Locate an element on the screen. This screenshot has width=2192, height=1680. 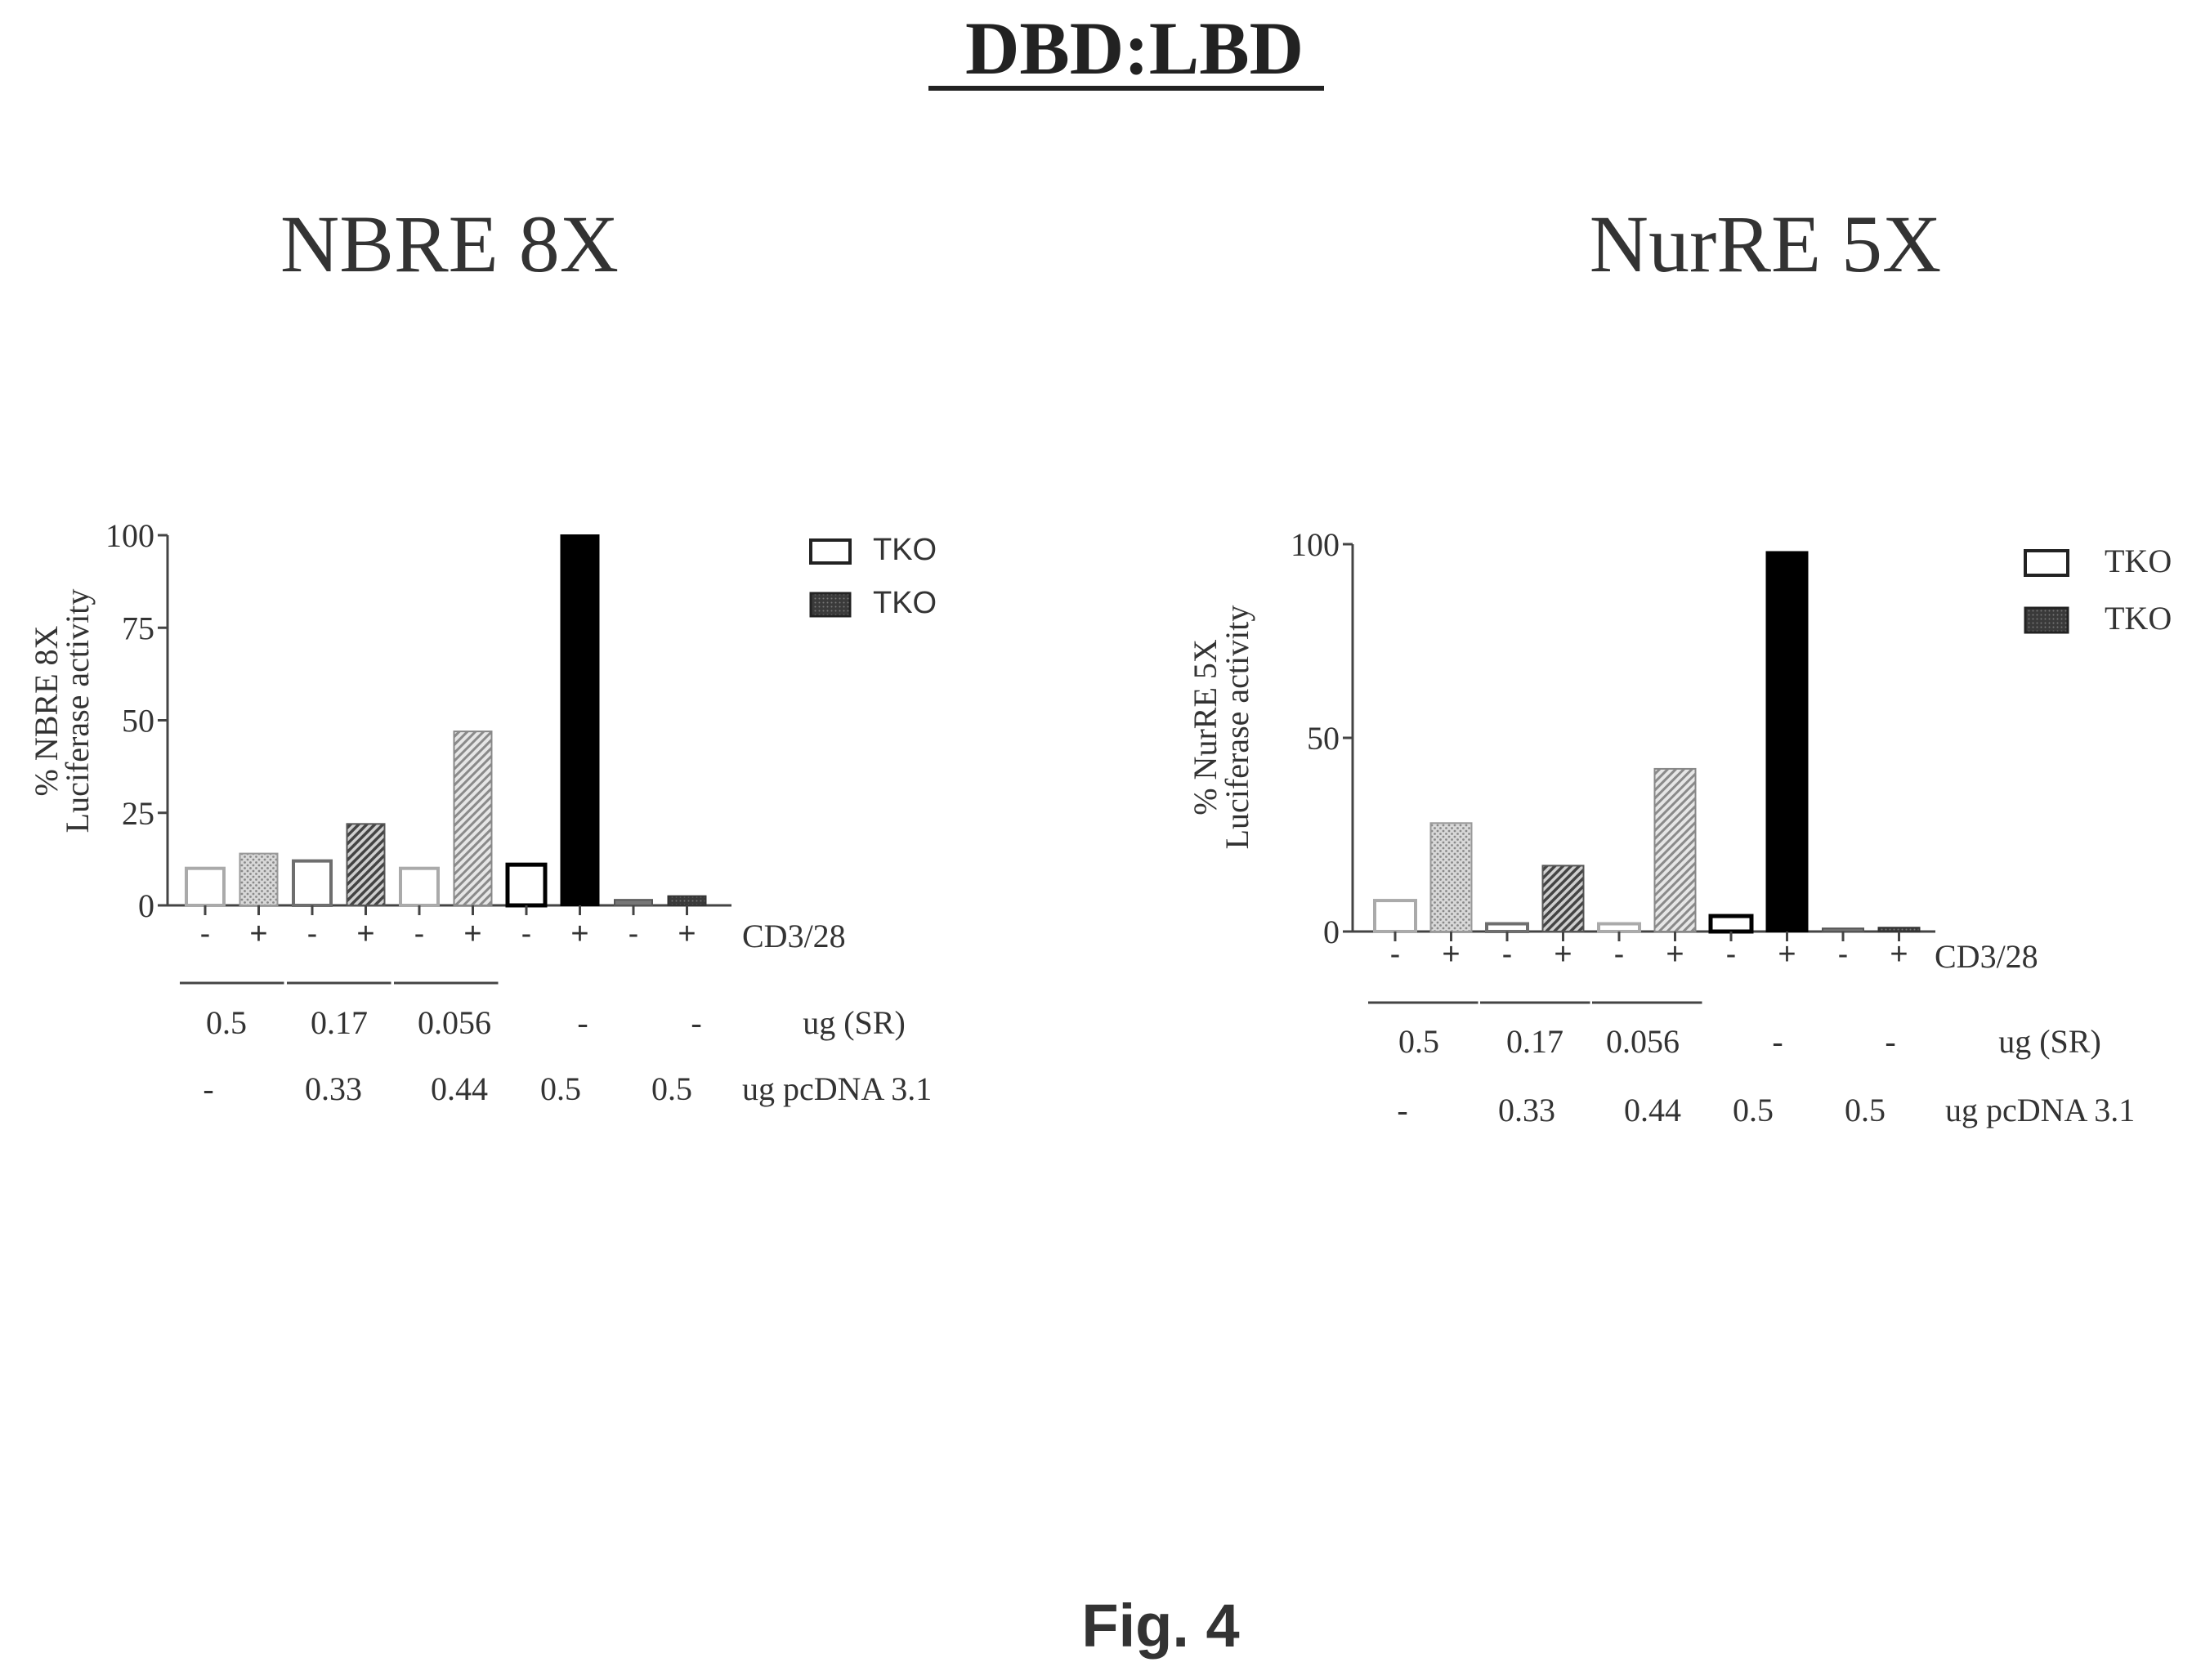
chart-title-right: NurRE 5X is located at coordinates (1766, 244).